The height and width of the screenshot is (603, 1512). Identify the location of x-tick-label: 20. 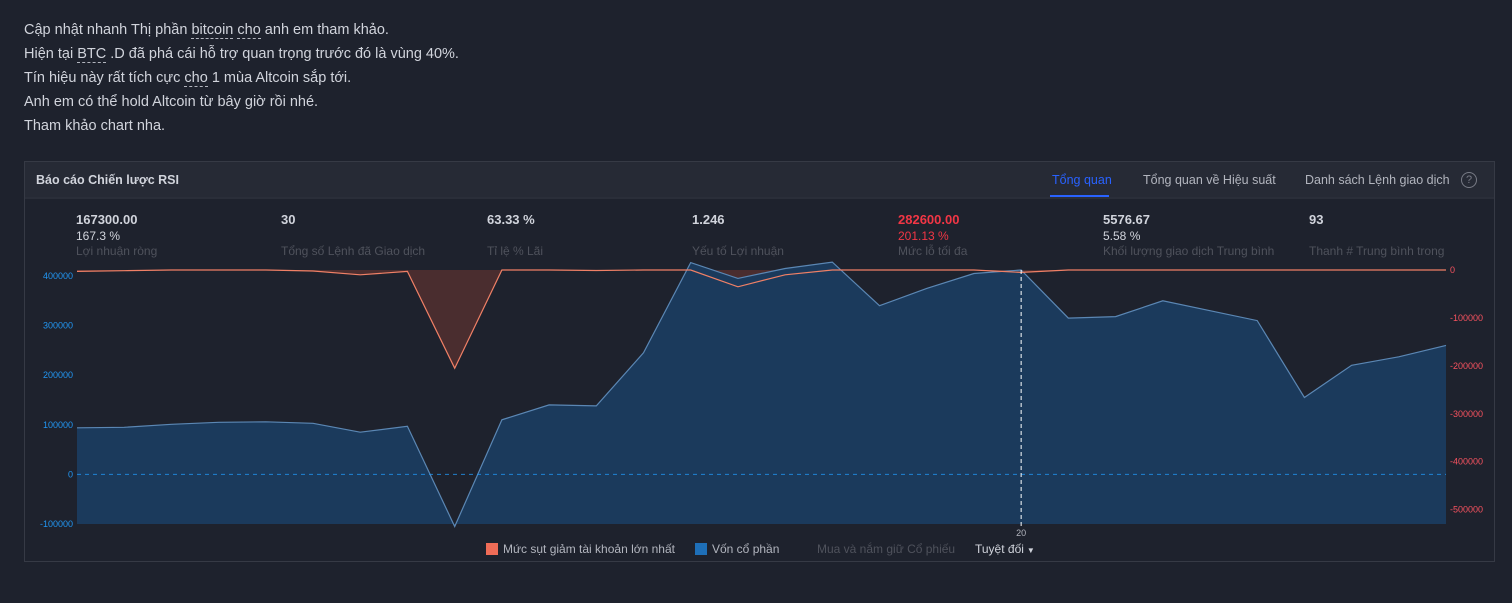
(1021, 533).